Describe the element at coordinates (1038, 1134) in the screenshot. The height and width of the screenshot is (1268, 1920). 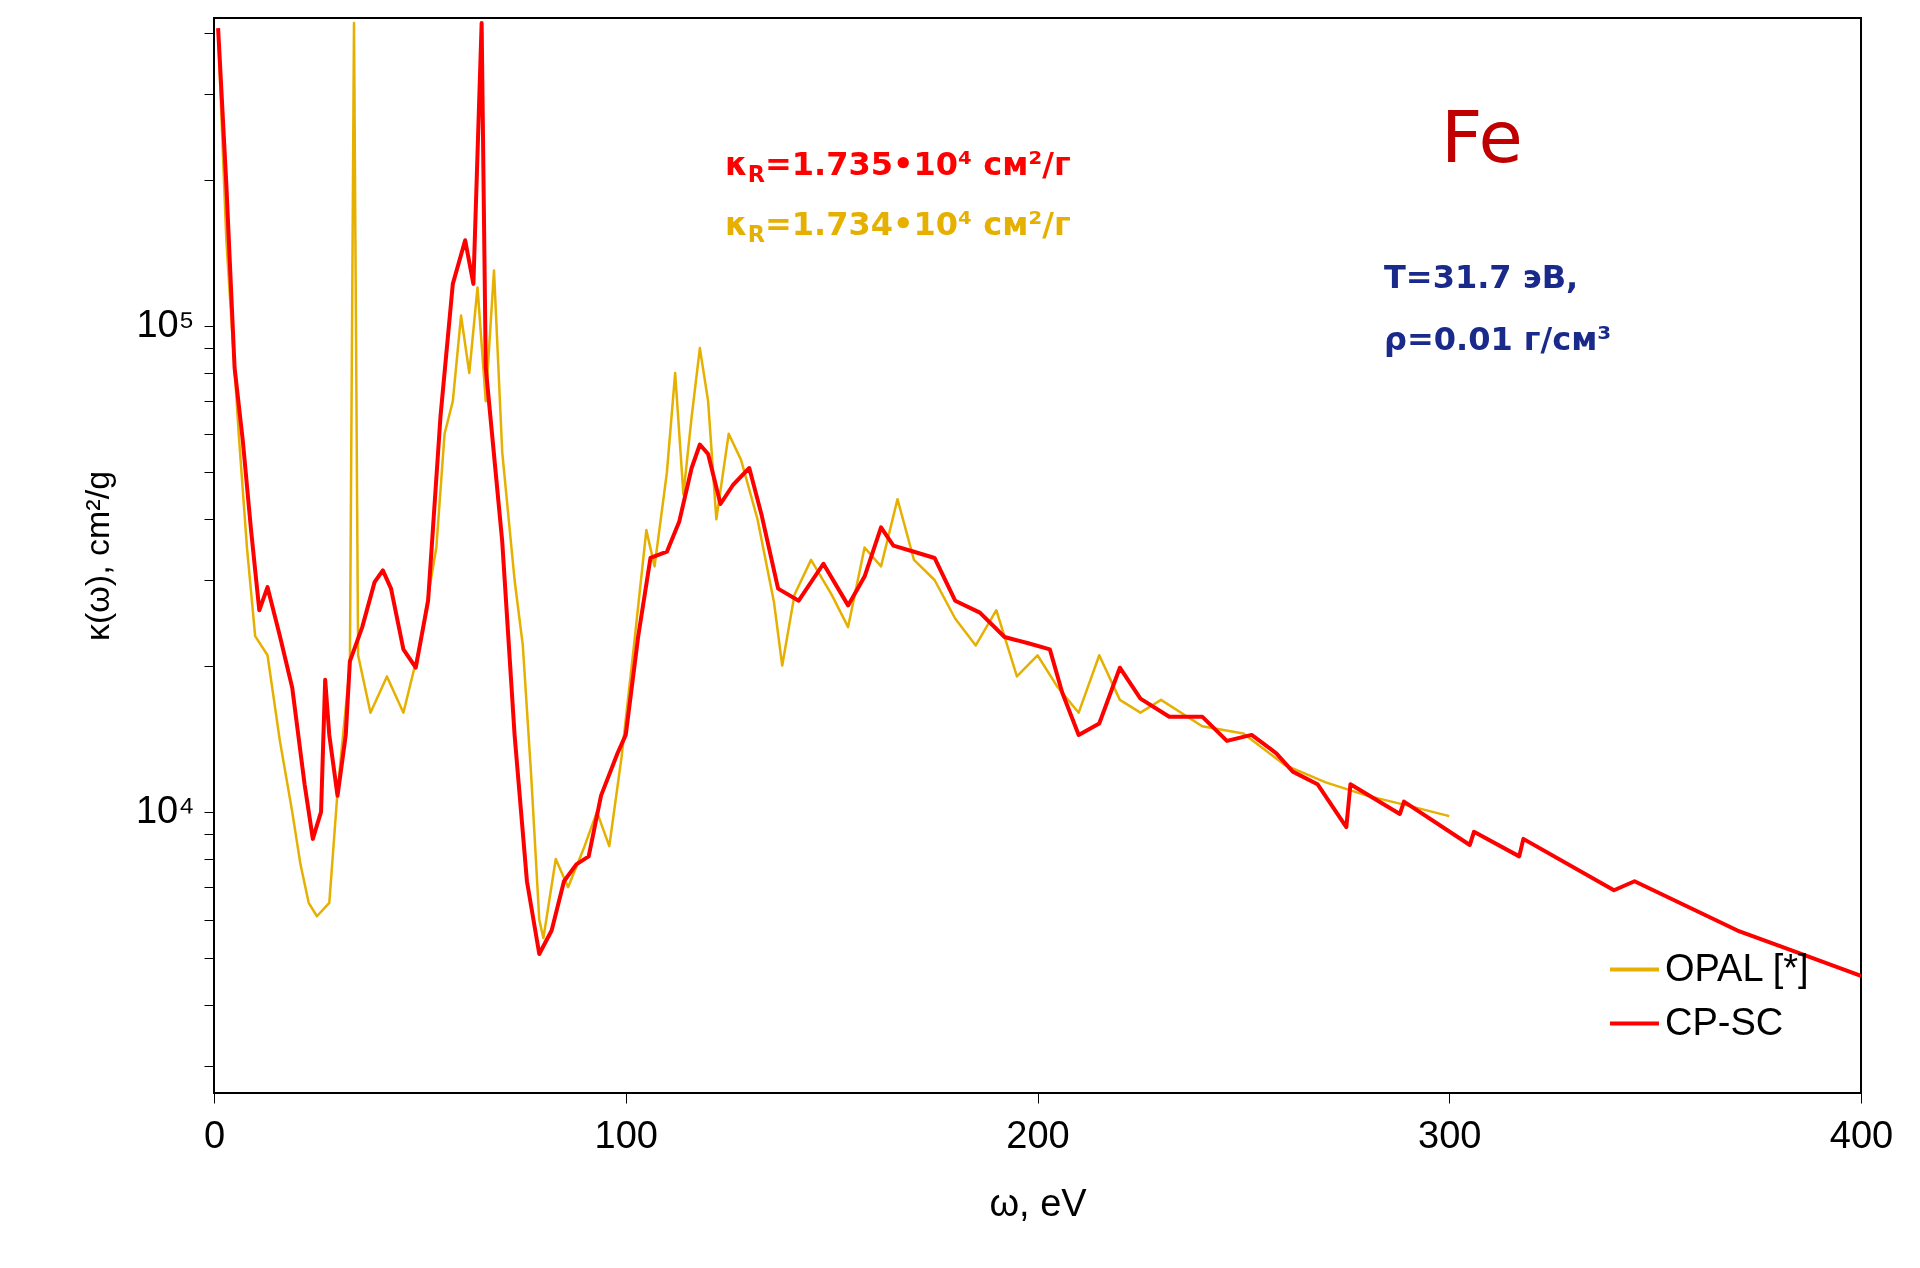
I see `x-tick-label: 200` at that location.